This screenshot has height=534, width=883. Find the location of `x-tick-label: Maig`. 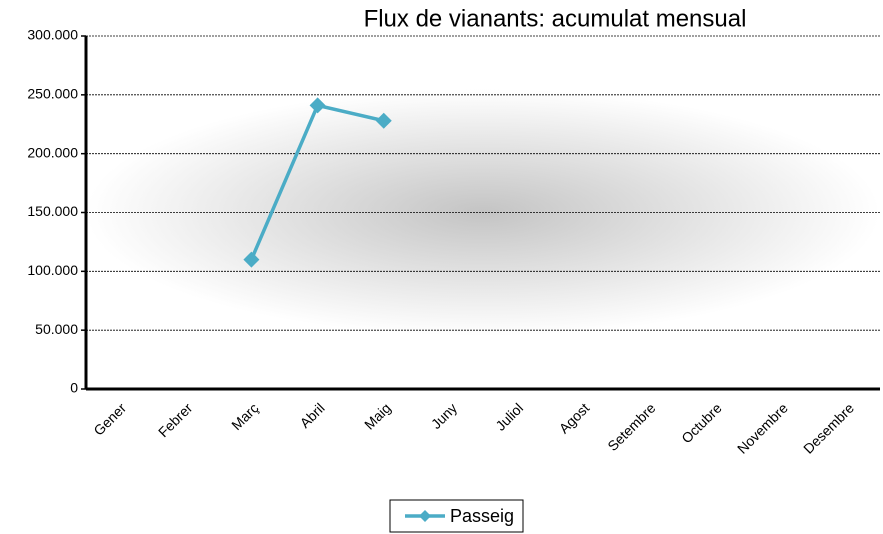

x-tick-label: Maig is located at coordinates (377, 416).